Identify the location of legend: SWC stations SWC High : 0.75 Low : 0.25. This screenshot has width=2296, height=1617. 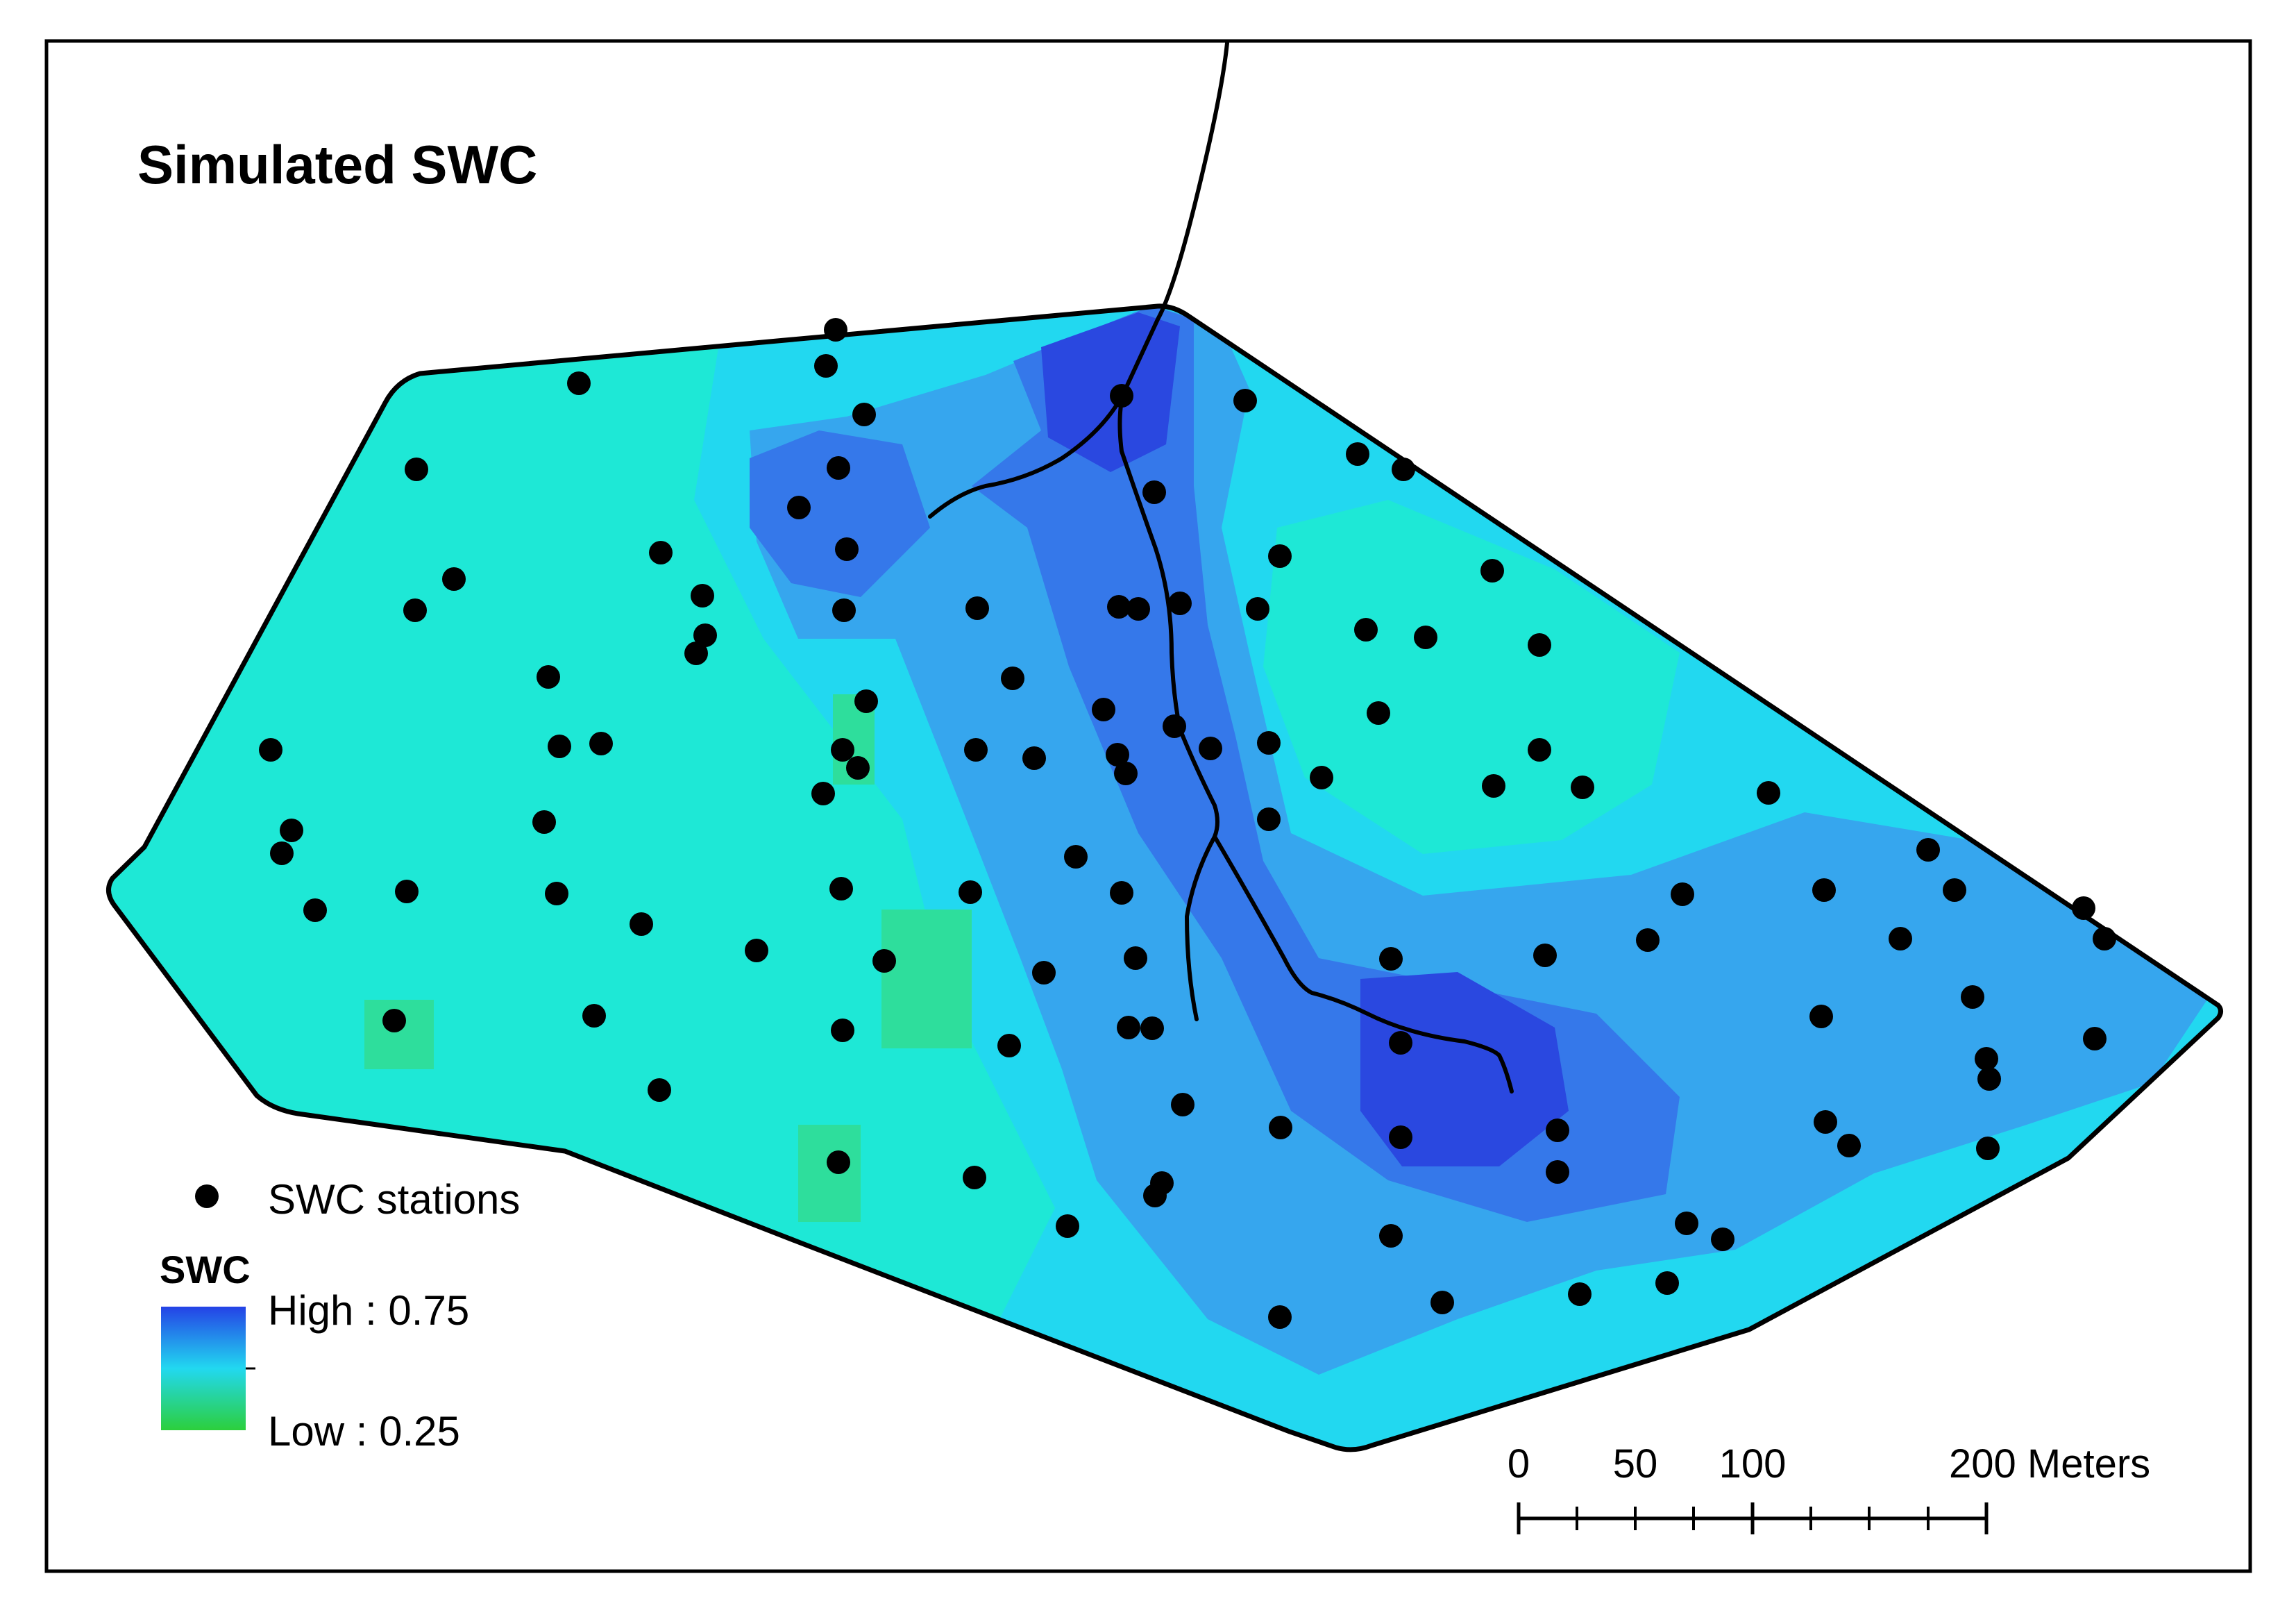
(340, 1315).